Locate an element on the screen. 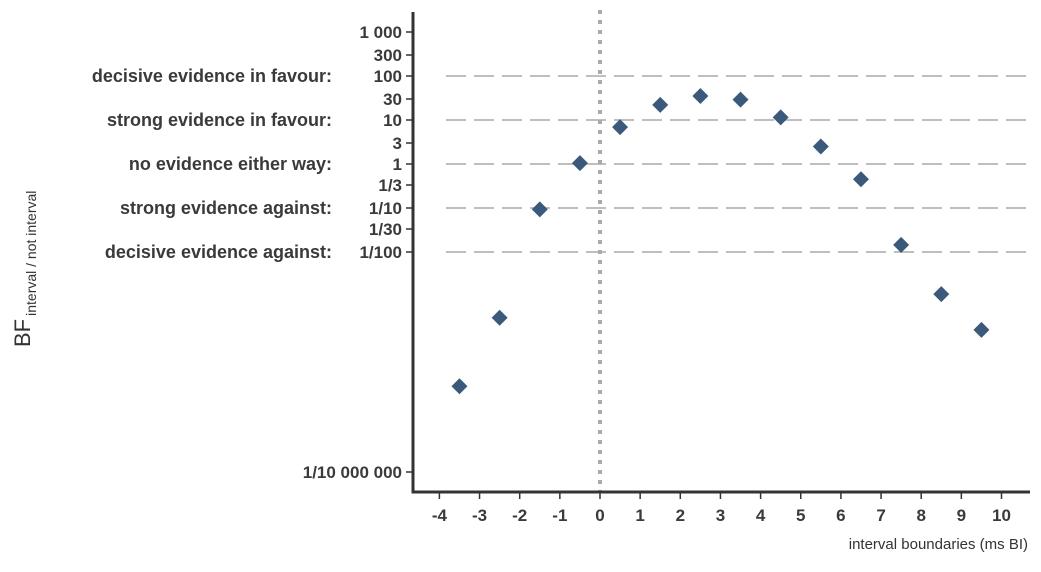  evidence-label: decisive evidence against: is located at coordinates (218, 252).